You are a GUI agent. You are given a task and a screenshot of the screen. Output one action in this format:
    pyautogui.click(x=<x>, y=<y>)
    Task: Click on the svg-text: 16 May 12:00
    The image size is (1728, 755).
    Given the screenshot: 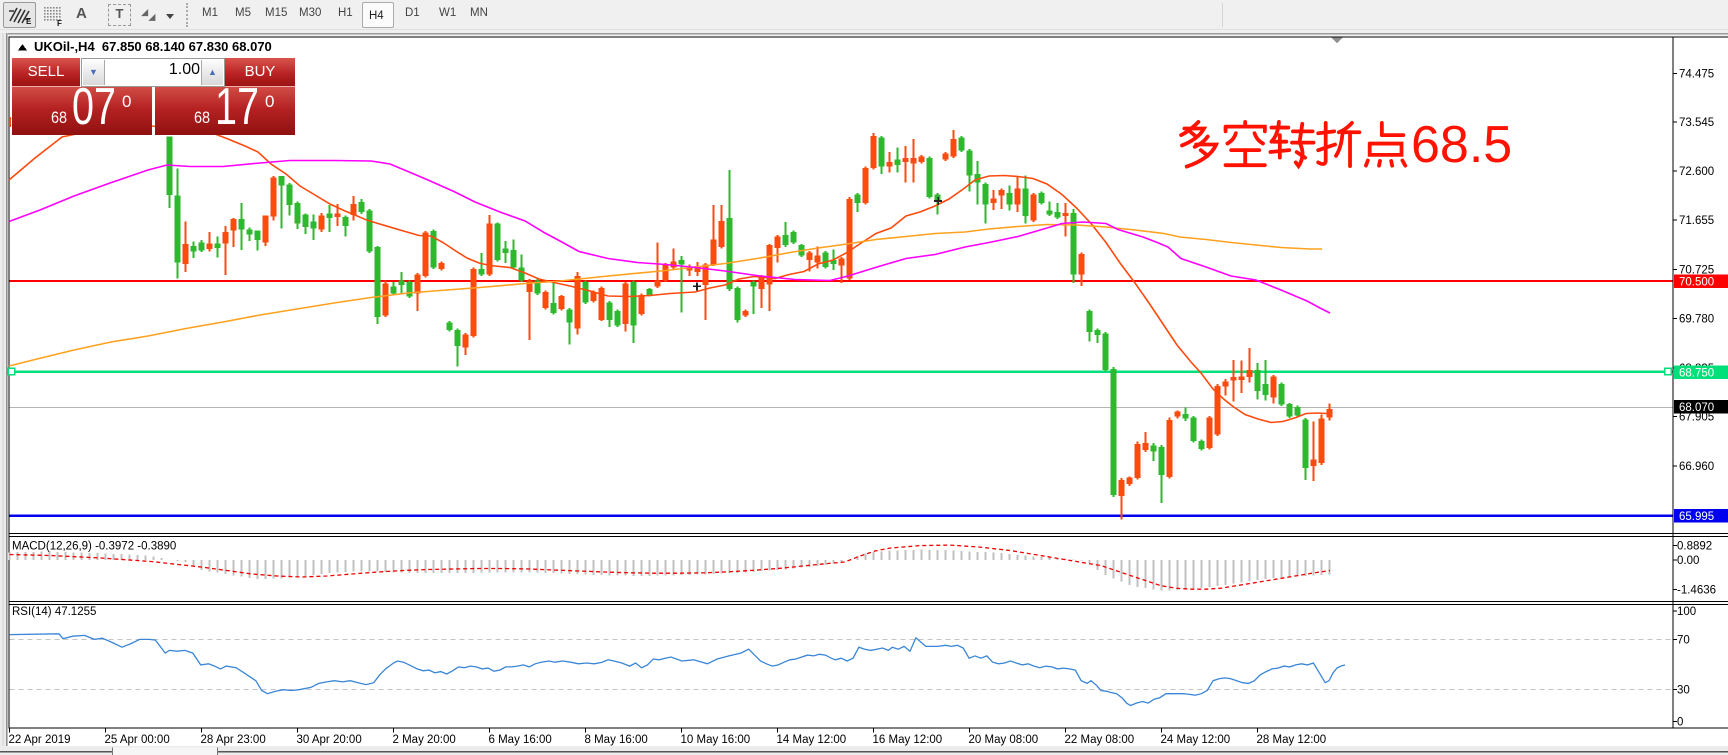 What is the action you would take?
    pyautogui.click(x=908, y=740)
    